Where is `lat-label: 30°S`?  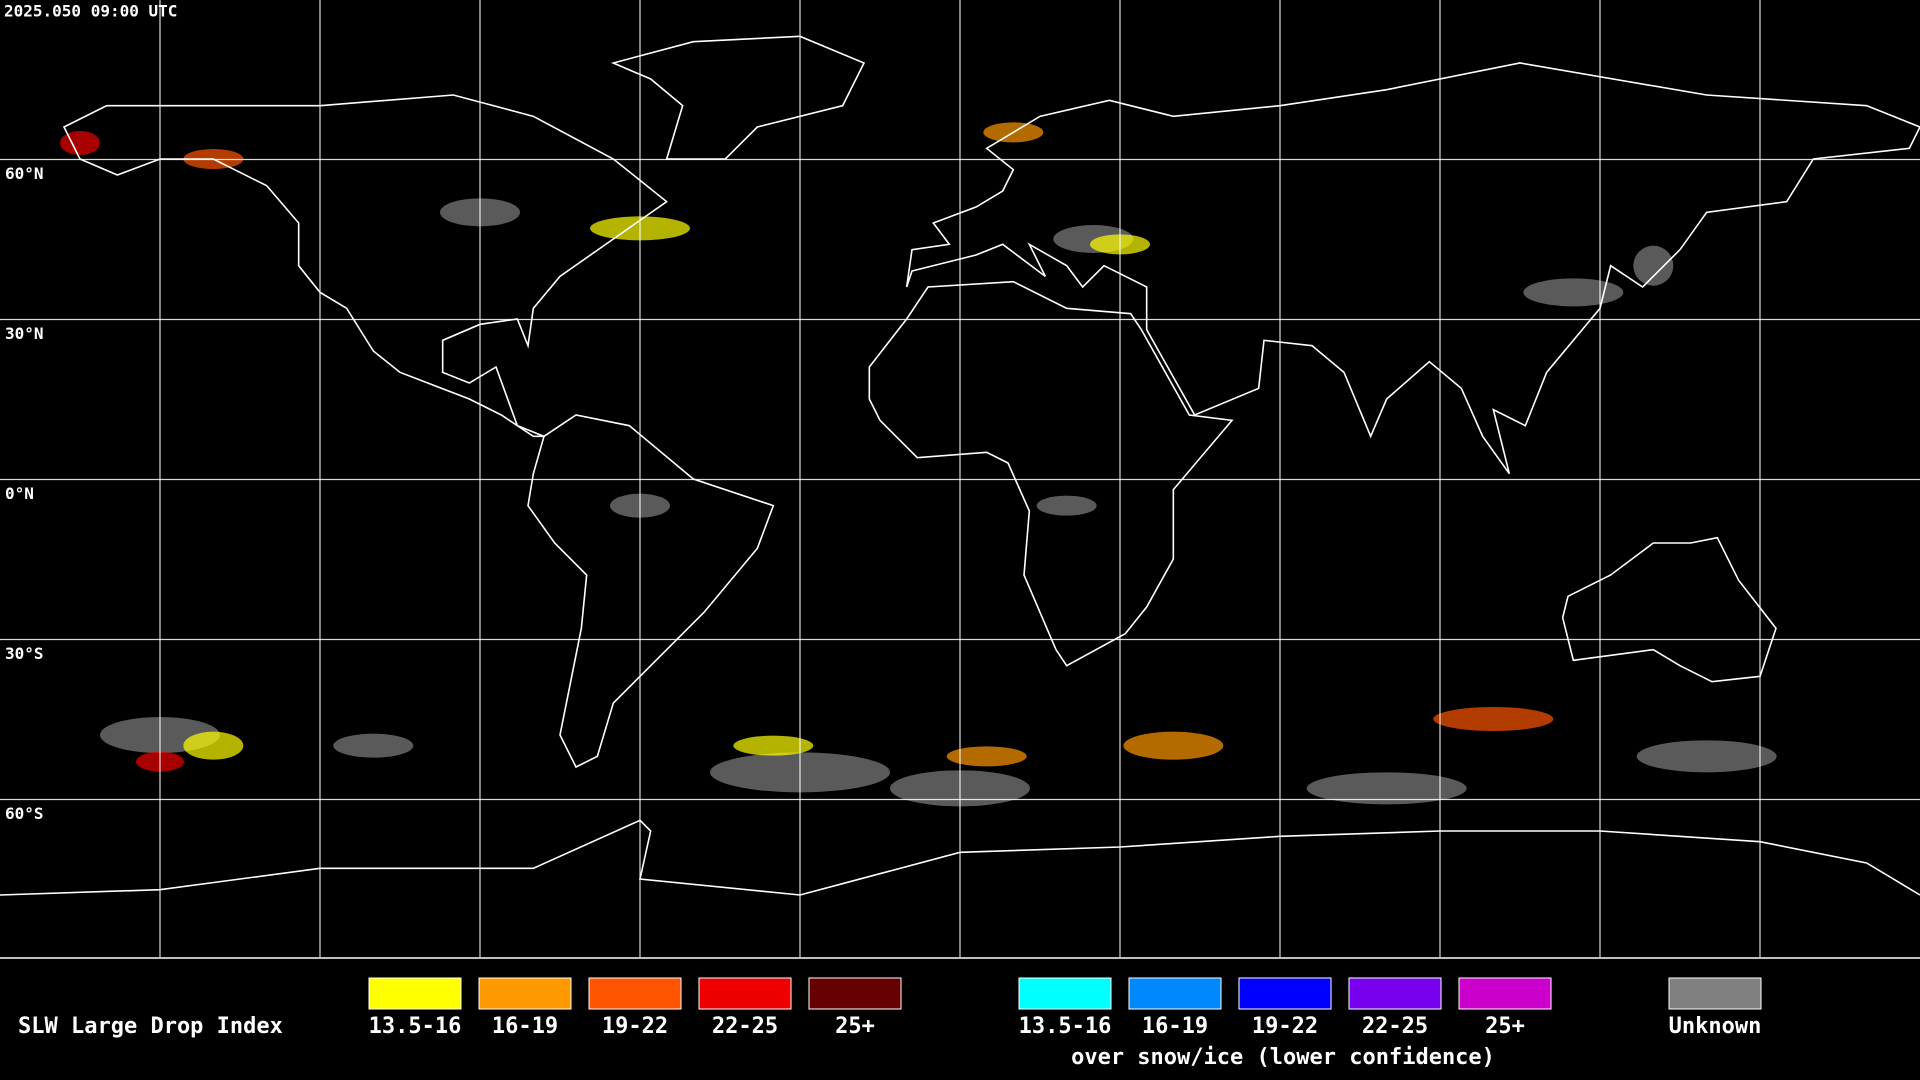
lat-label: 30°S is located at coordinates (24, 653).